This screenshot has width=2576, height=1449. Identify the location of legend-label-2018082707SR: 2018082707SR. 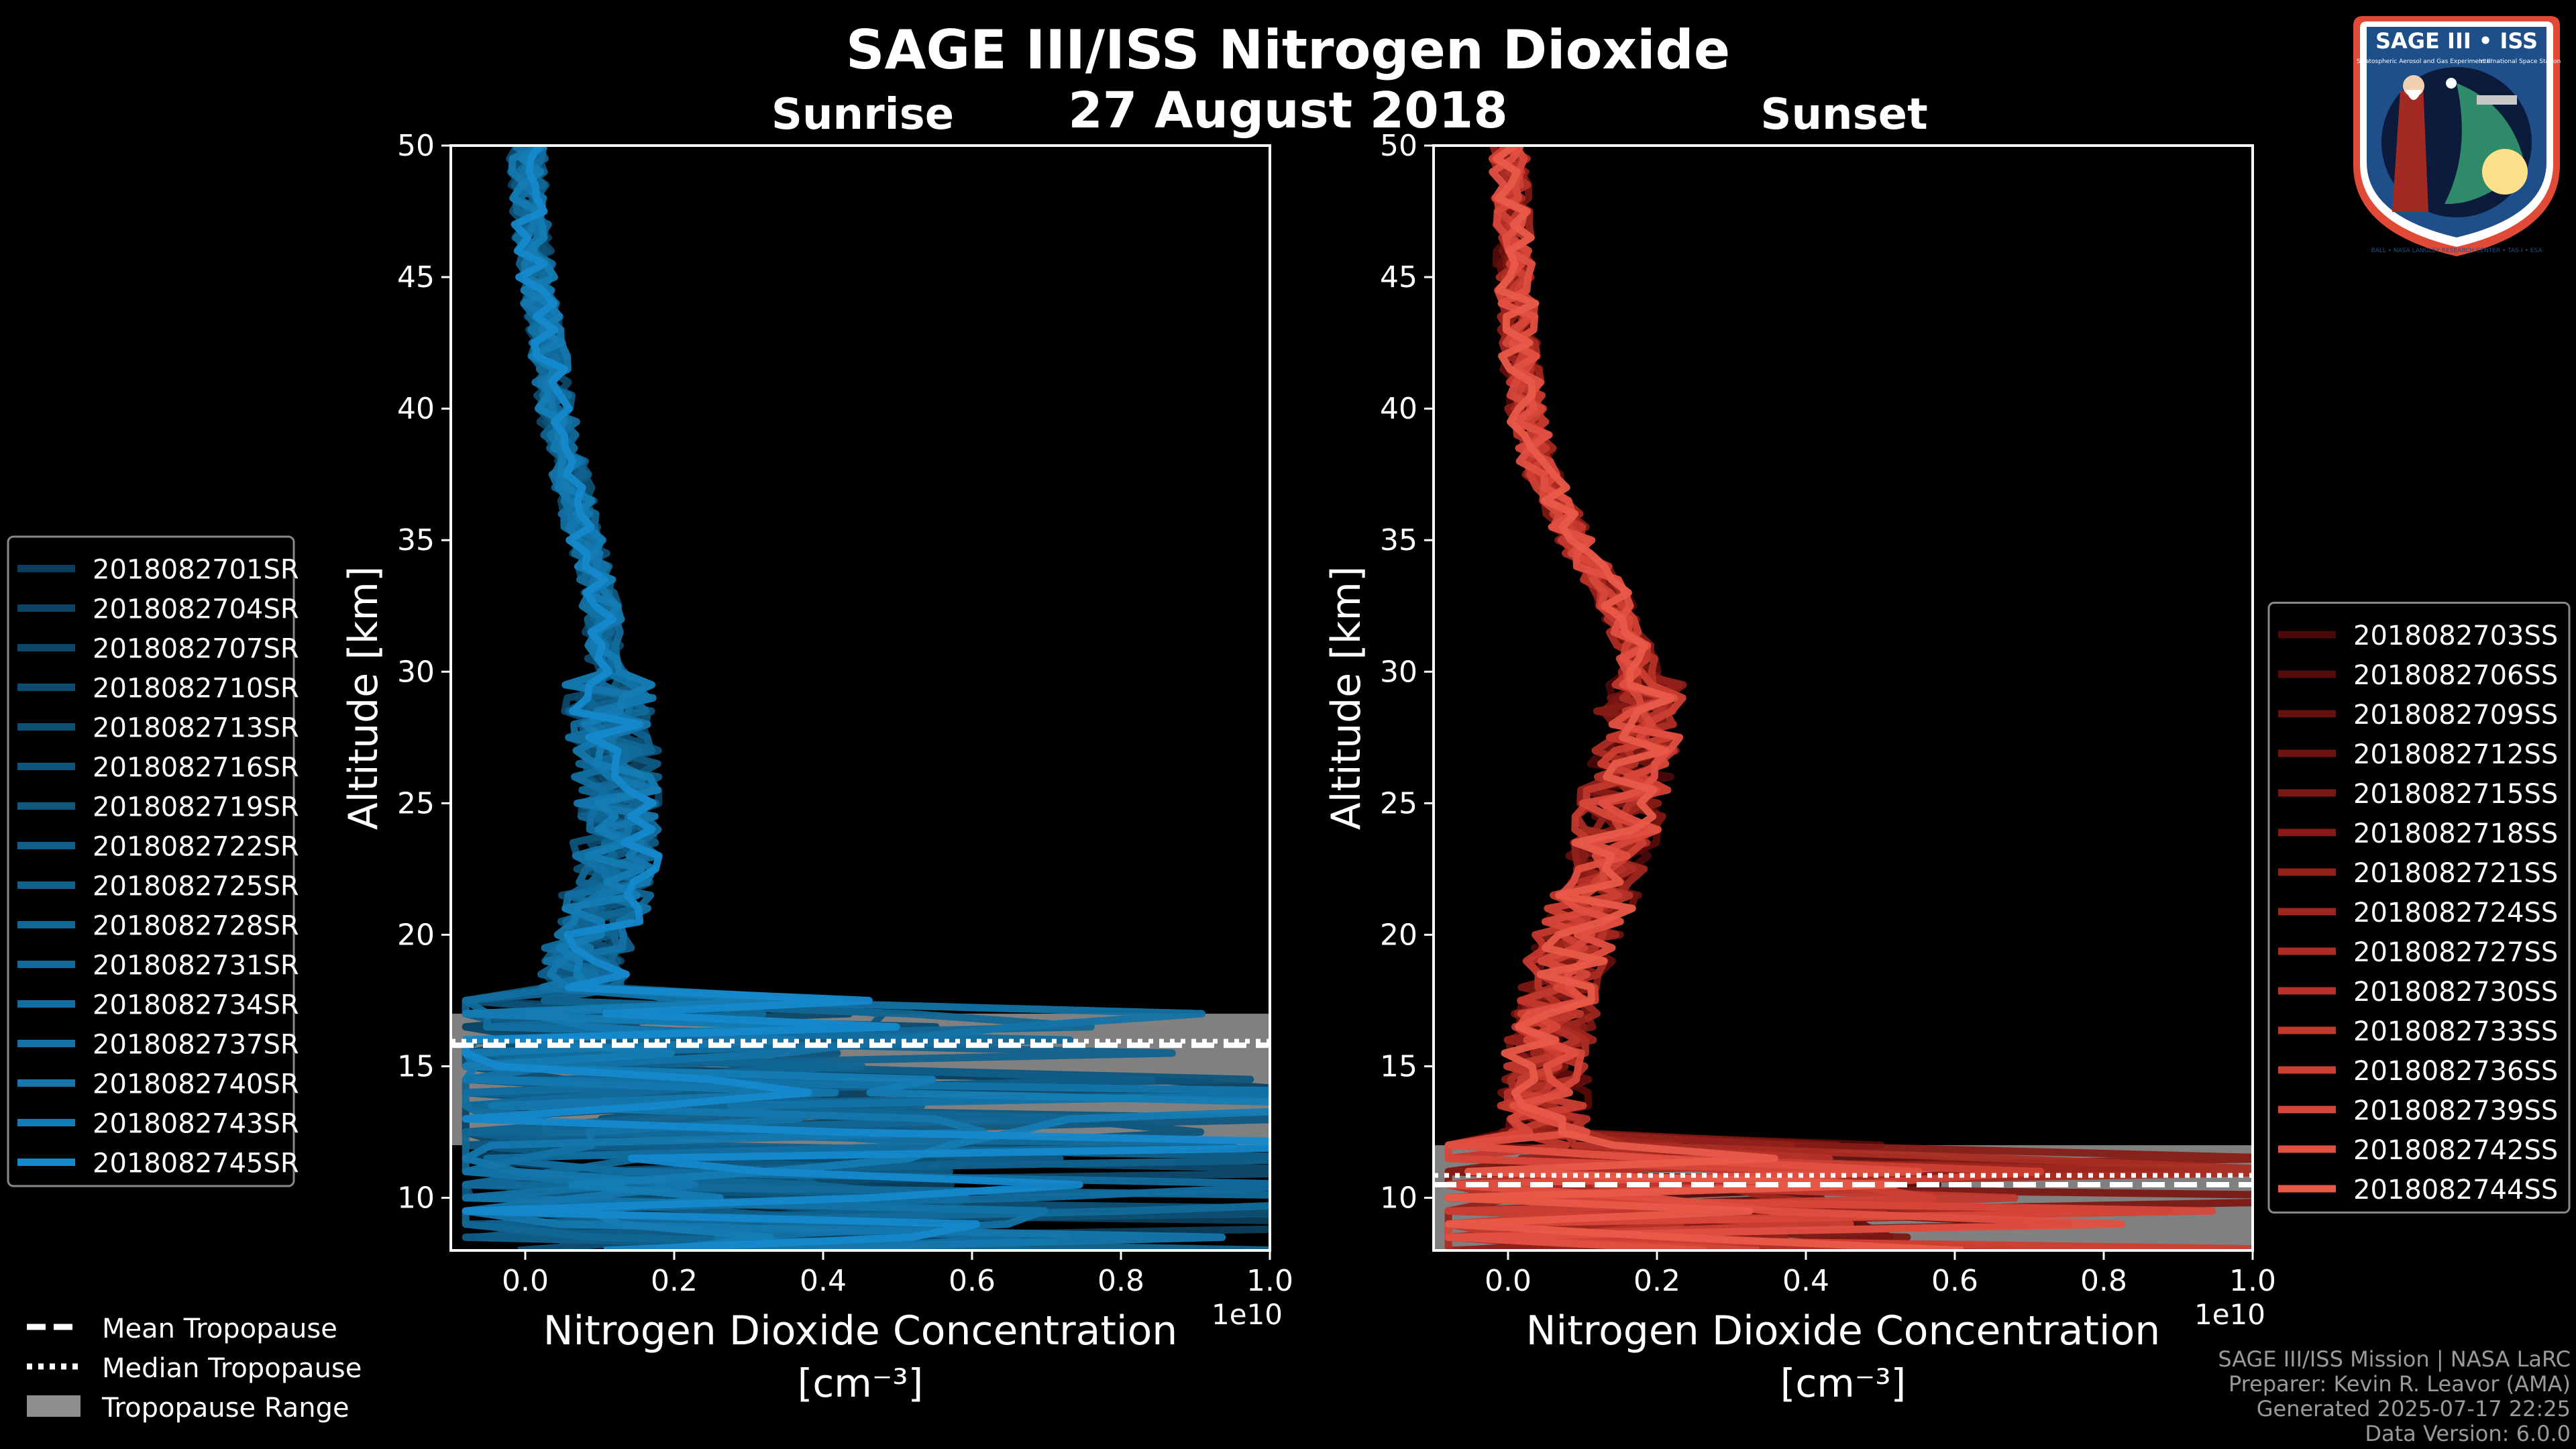
(196, 649).